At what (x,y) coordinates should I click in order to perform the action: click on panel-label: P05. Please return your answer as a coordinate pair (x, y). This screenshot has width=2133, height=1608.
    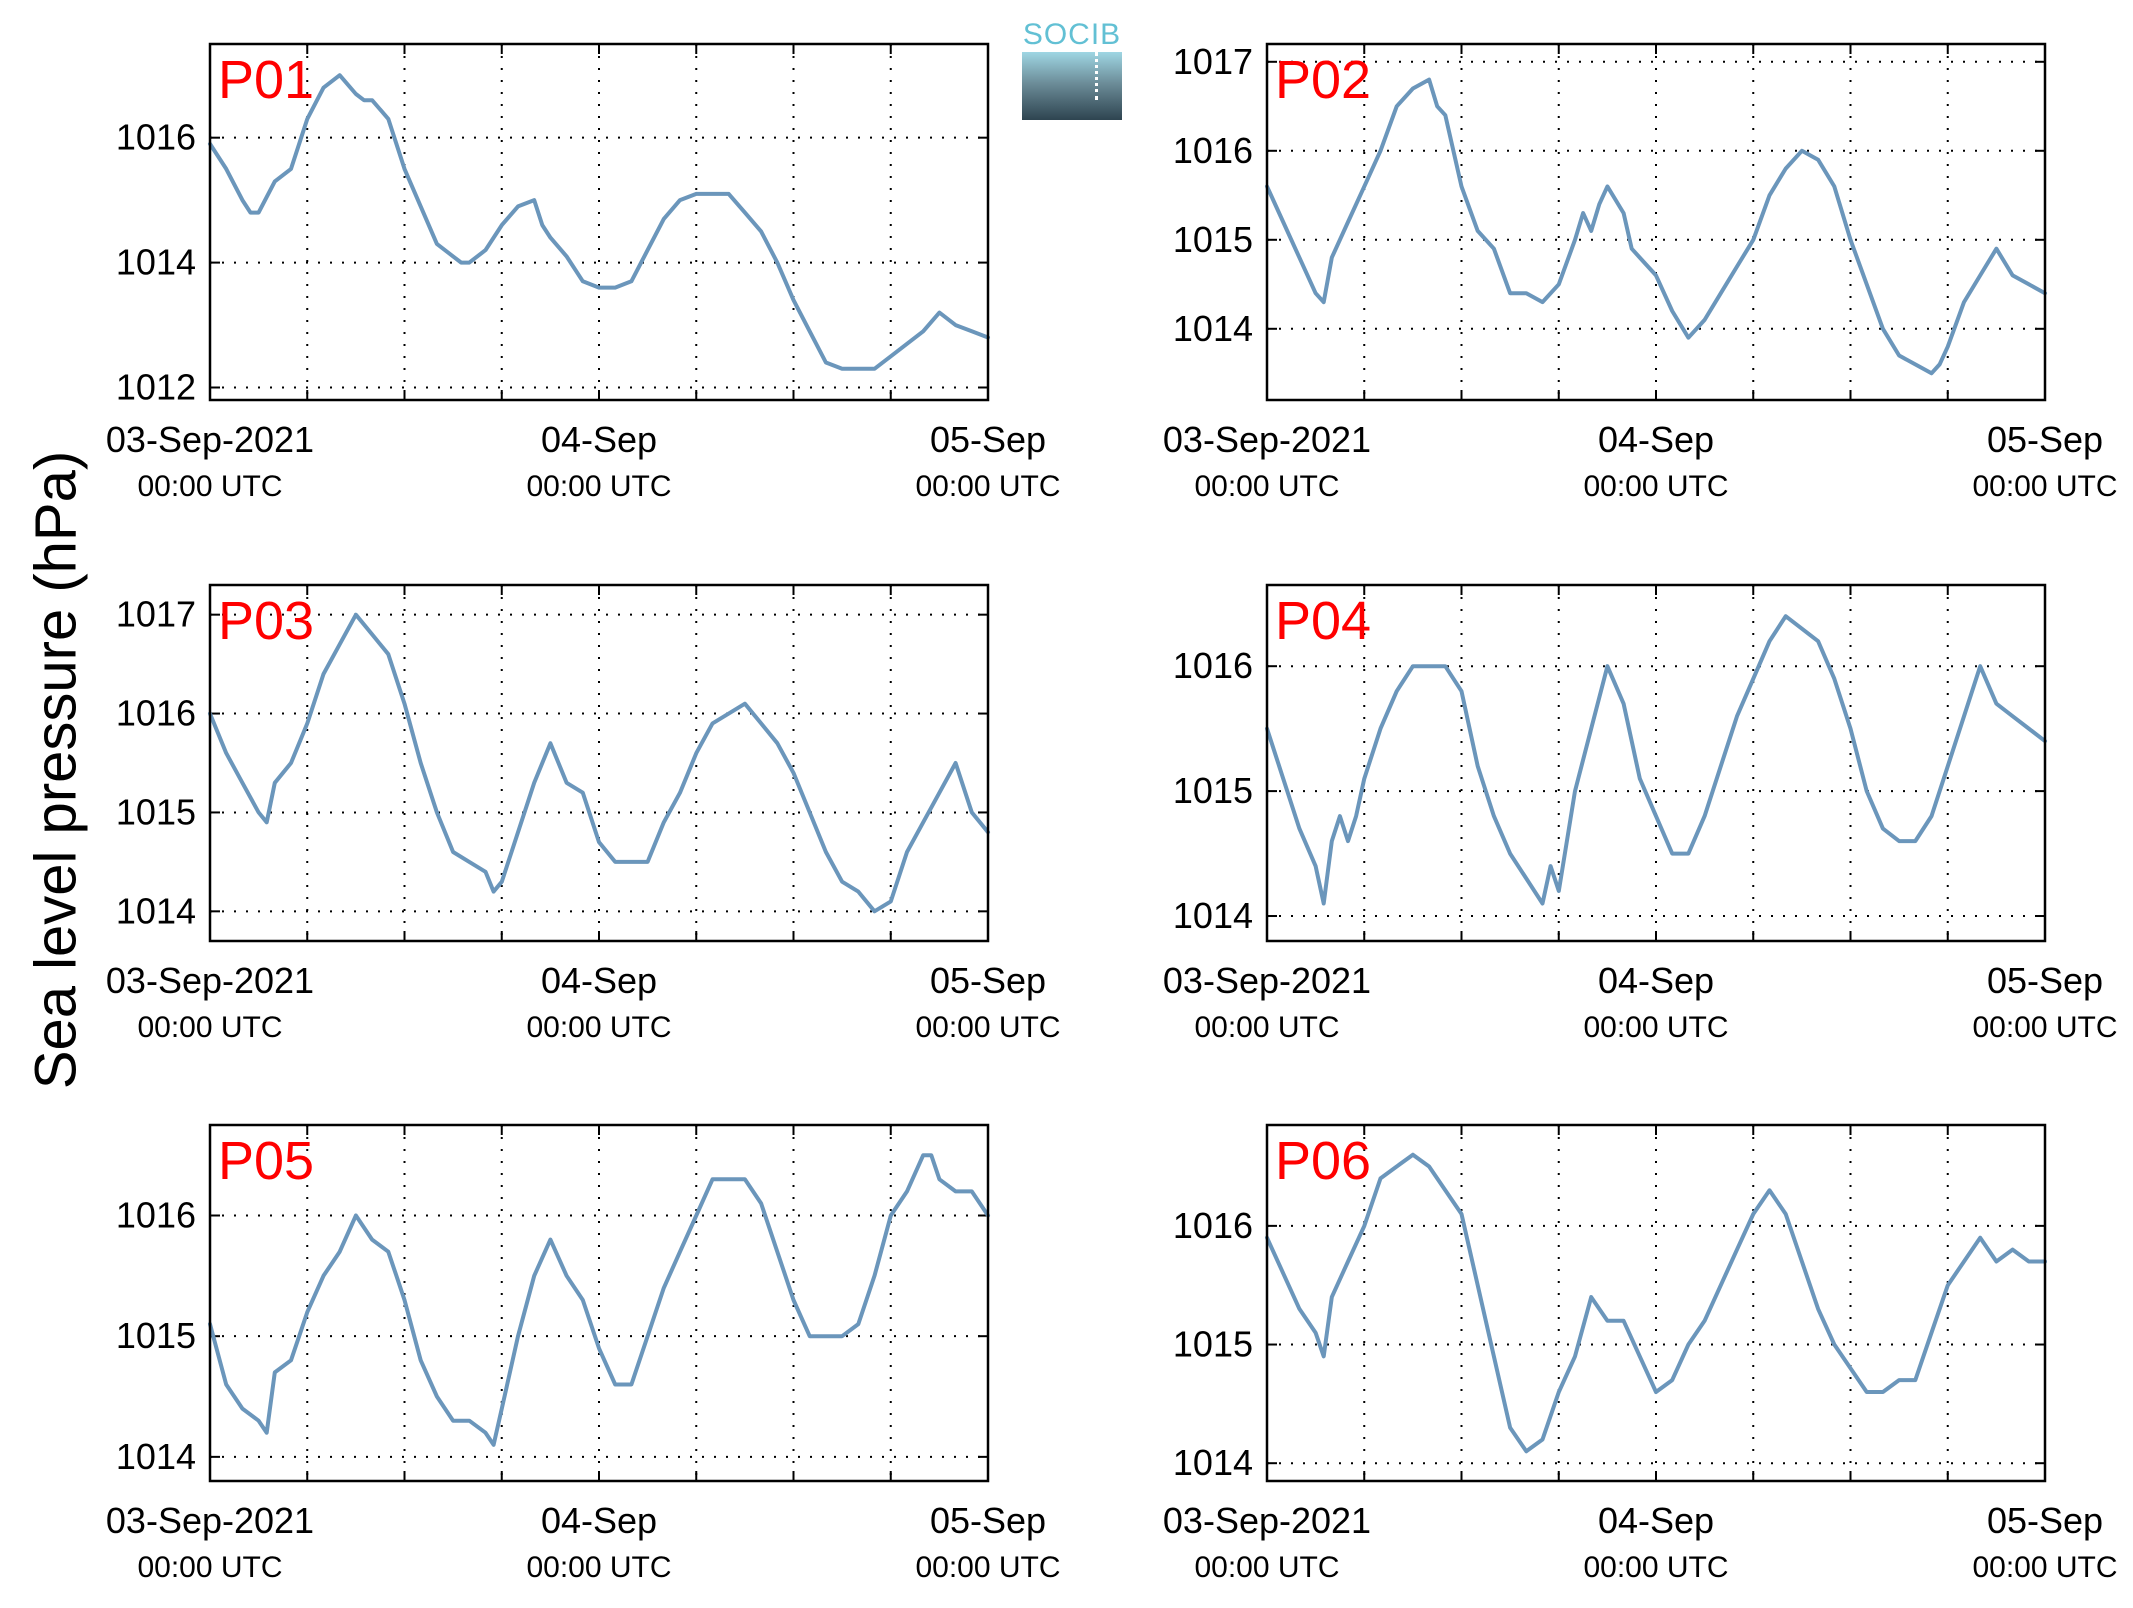
    Looking at the image, I should click on (266, 1161).